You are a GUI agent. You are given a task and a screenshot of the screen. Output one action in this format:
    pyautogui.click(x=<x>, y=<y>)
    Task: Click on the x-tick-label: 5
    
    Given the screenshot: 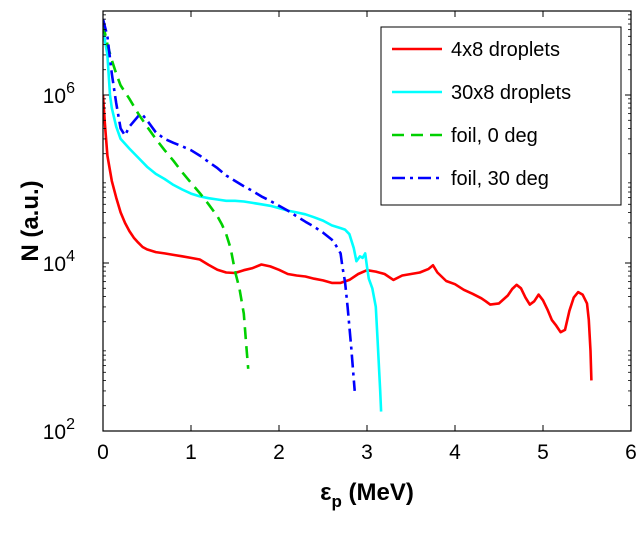 What is the action you would take?
    pyautogui.click(x=543, y=452)
    